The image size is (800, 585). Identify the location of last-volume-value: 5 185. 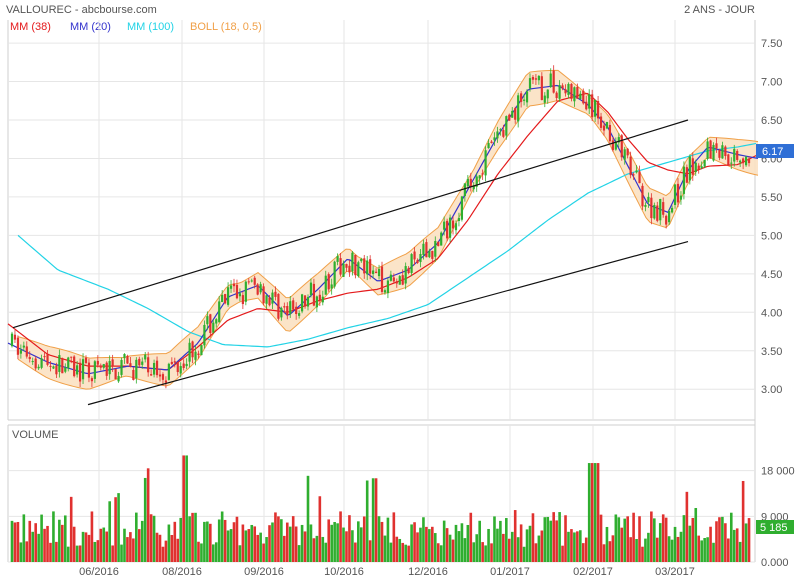
(774, 528).